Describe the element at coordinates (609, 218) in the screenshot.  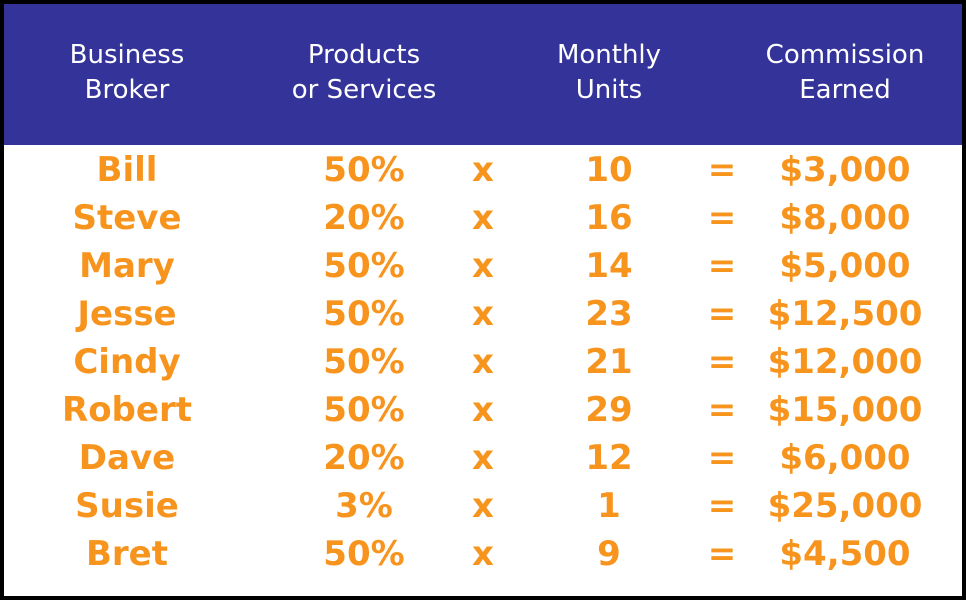
I see `table-cell: 16` at that location.